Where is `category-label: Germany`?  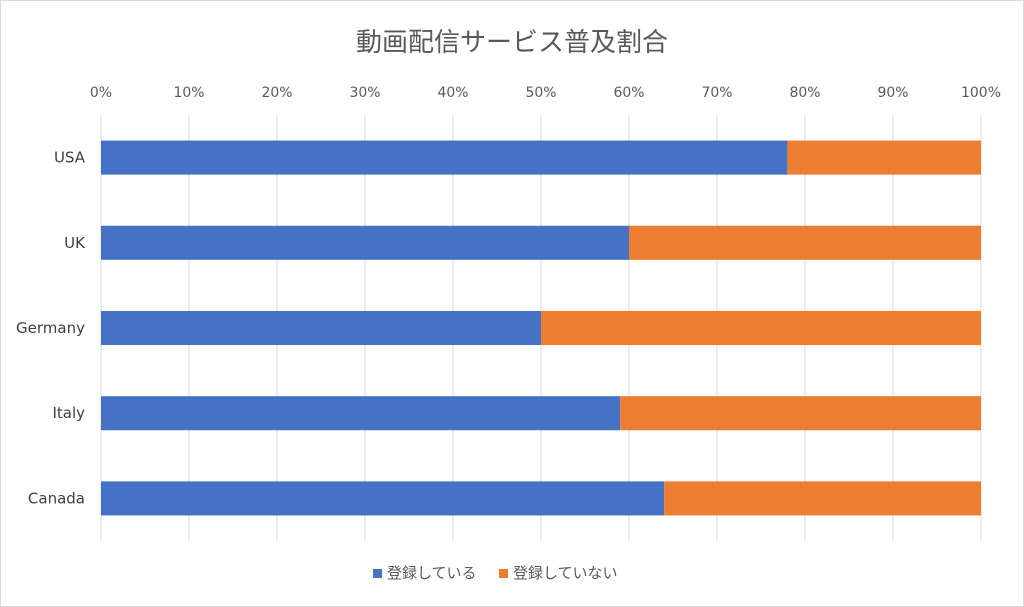
category-label: Germany is located at coordinates (50, 328).